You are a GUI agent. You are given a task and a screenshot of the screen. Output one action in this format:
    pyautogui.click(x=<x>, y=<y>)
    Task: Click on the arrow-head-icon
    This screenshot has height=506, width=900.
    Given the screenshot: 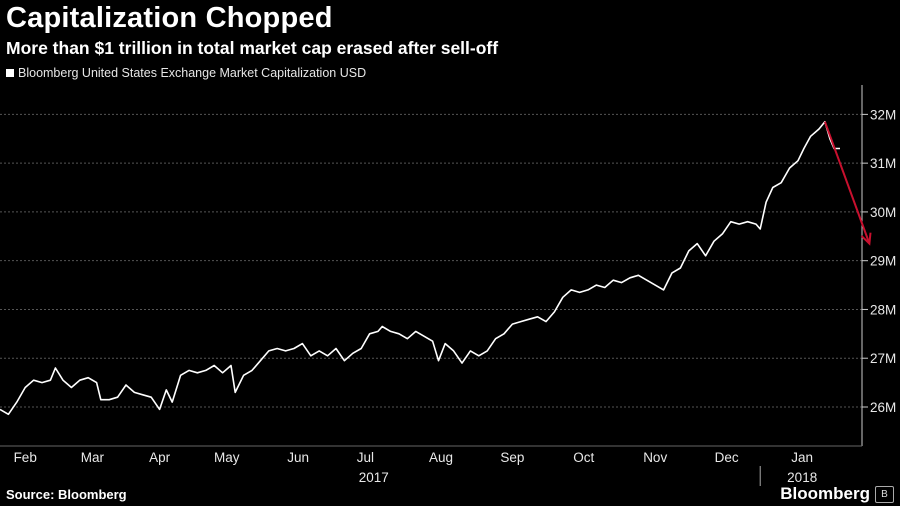 What is the action you would take?
    pyautogui.click(x=866, y=239)
    